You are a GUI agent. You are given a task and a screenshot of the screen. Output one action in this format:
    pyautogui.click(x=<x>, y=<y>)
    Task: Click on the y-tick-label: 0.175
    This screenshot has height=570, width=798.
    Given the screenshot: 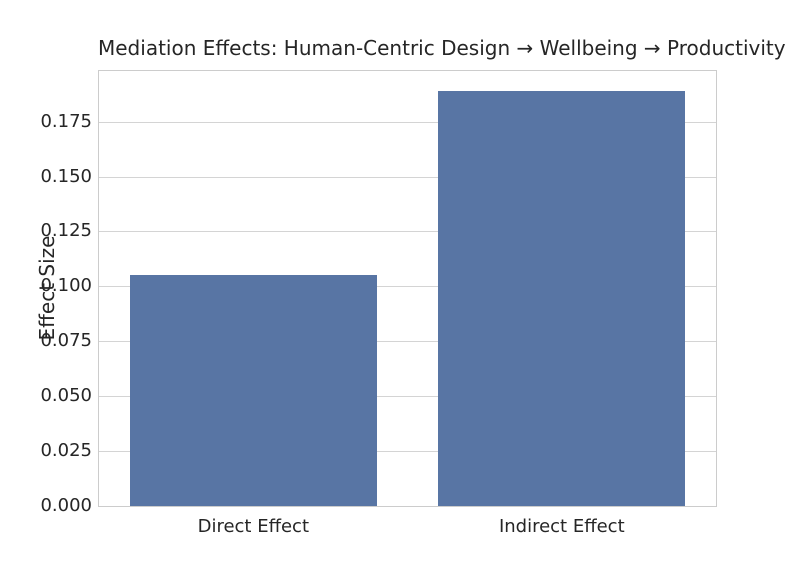 What is the action you would take?
    pyautogui.click(x=66, y=121)
    